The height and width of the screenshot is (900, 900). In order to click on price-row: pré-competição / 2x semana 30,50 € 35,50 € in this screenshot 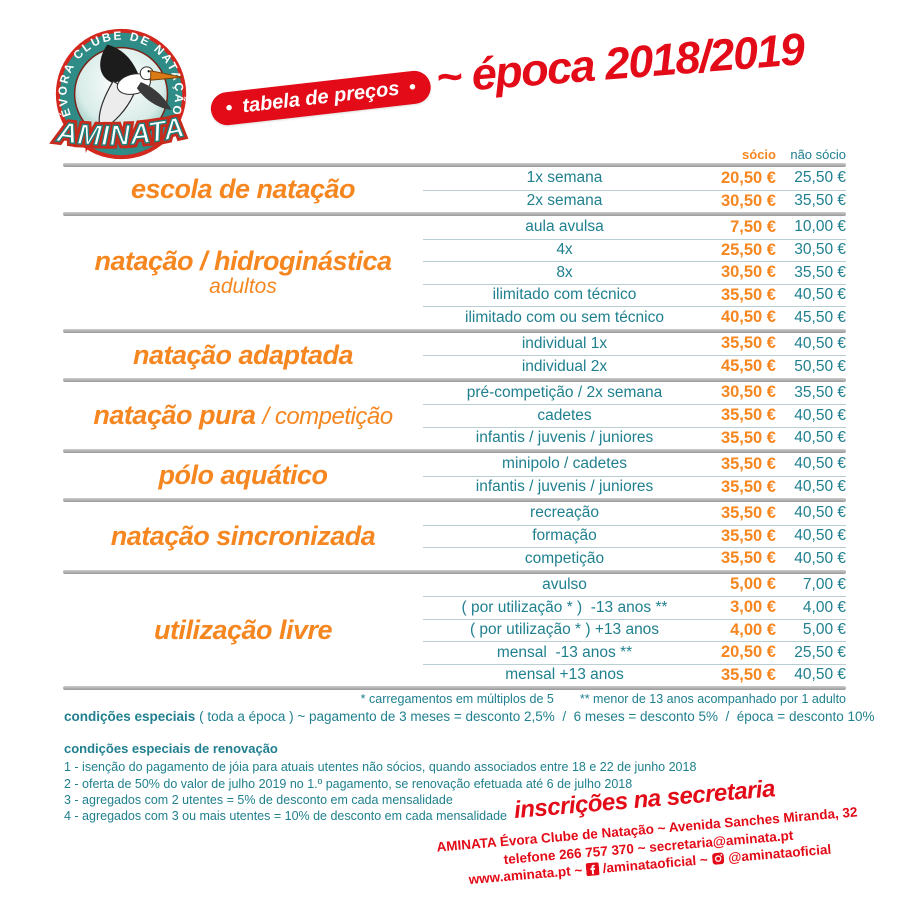, I will do `click(634, 393)`.